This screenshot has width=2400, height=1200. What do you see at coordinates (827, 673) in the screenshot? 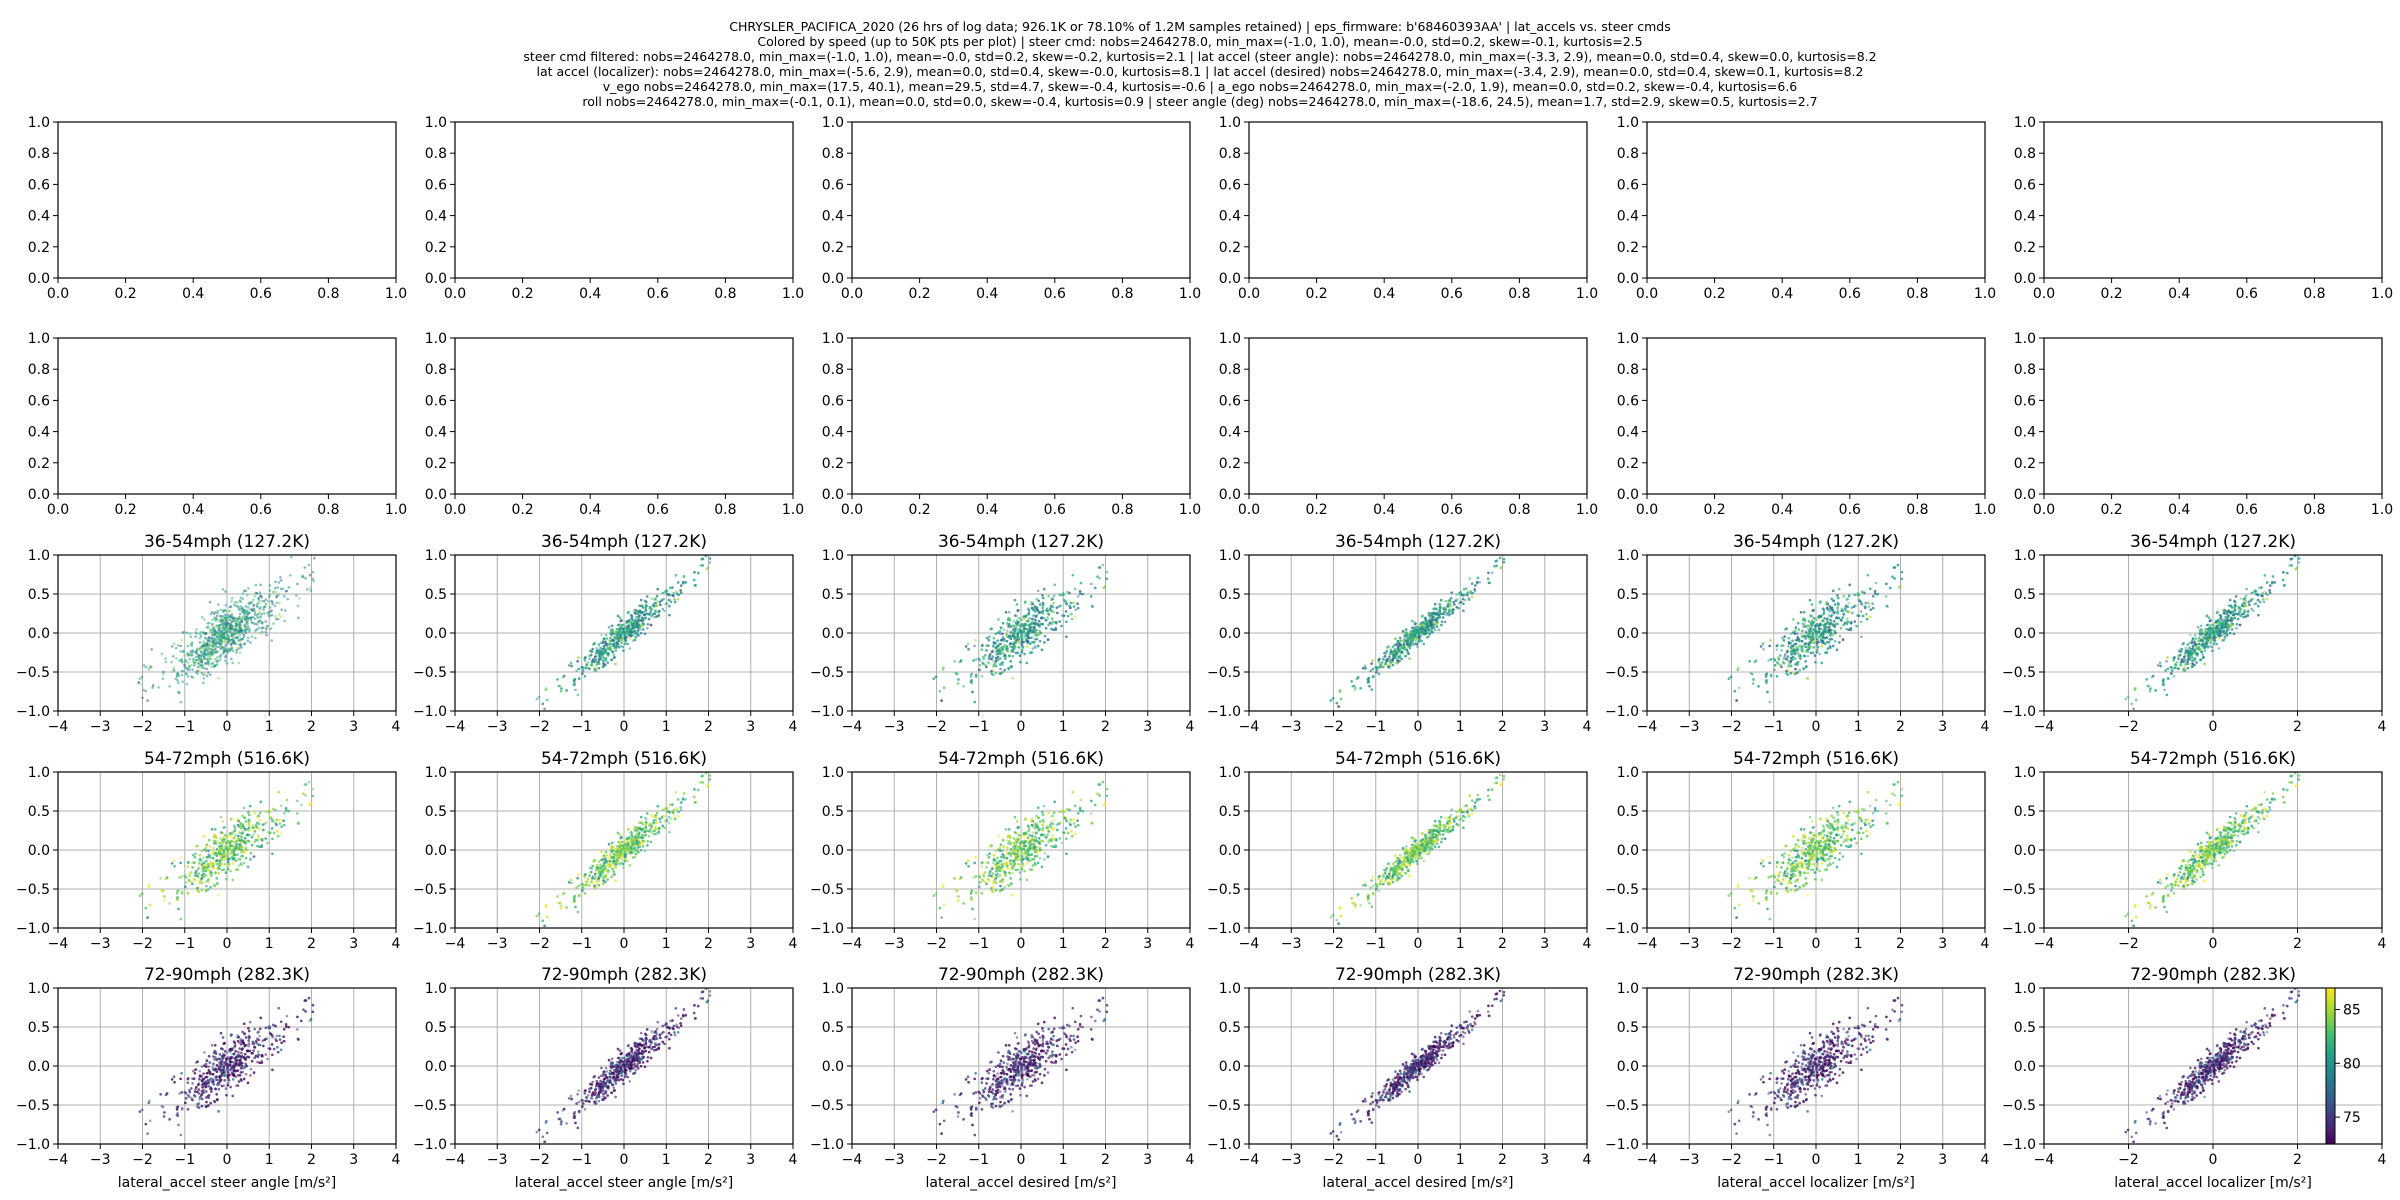
I see `y-tick-label: −0.5` at bounding box center [827, 673].